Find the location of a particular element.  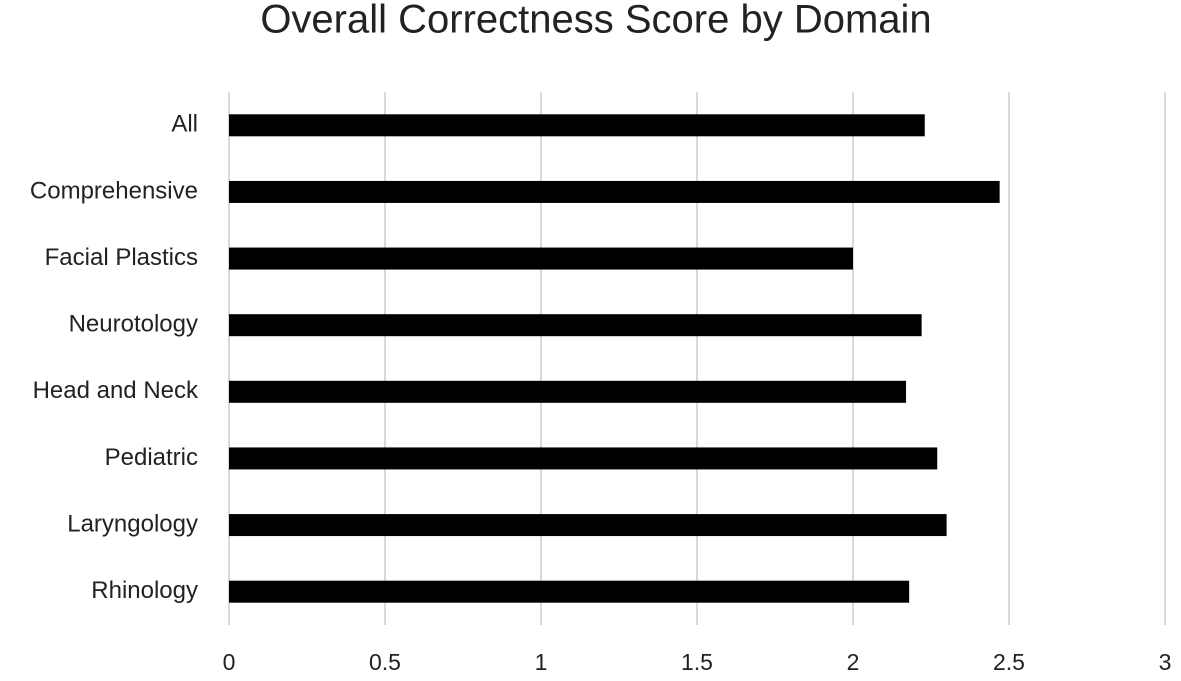

x-tick-label: 1.5 is located at coordinates (697, 662).